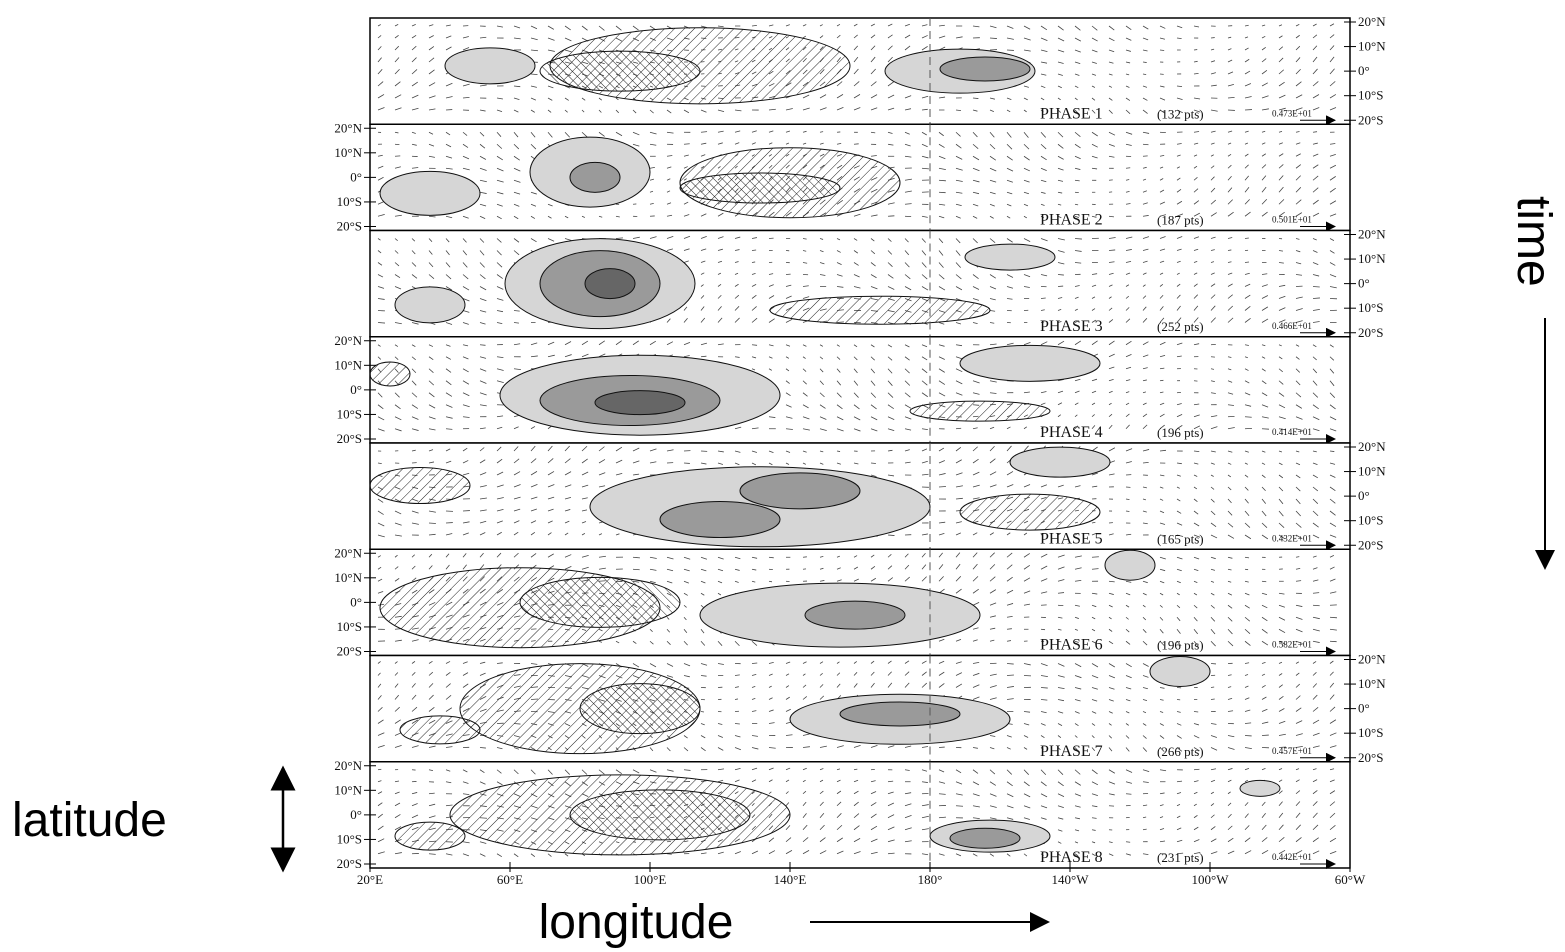 The image size is (1565, 952). What do you see at coordinates (1071, 538) in the screenshot?
I see `phase-label: PHASE 5` at bounding box center [1071, 538].